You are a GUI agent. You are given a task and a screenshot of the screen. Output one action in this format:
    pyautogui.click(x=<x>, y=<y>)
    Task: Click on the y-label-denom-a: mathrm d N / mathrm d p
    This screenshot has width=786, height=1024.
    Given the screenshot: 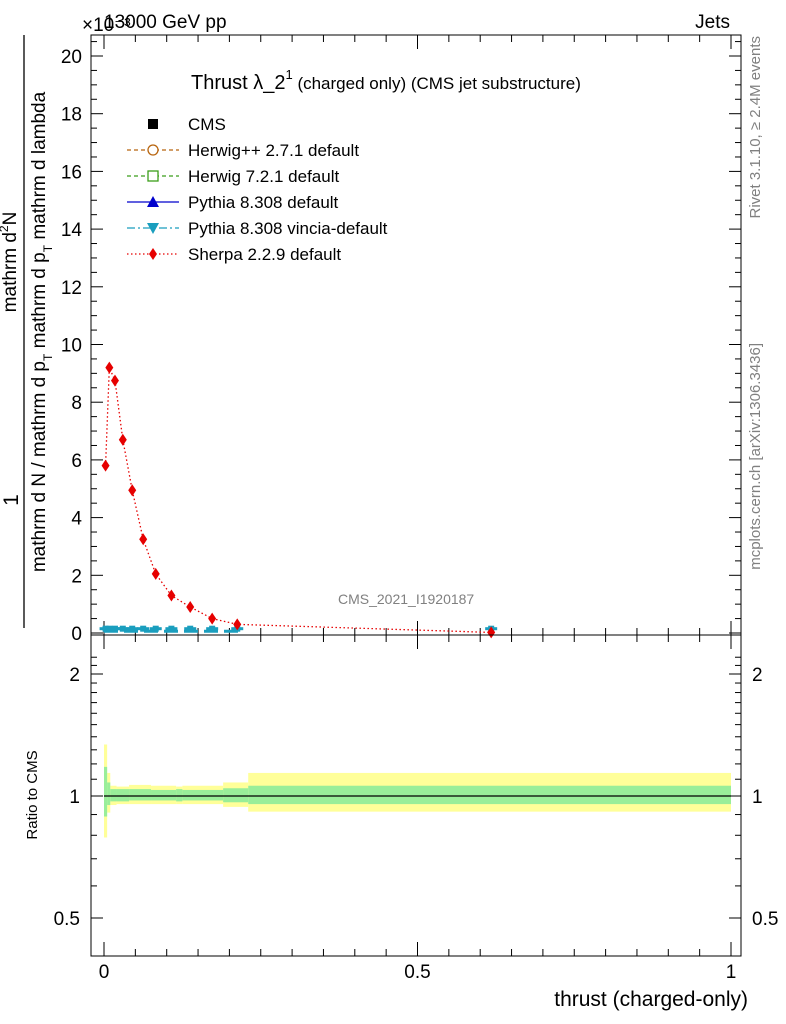 What is the action you would take?
    pyautogui.click(x=39, y=466)
    